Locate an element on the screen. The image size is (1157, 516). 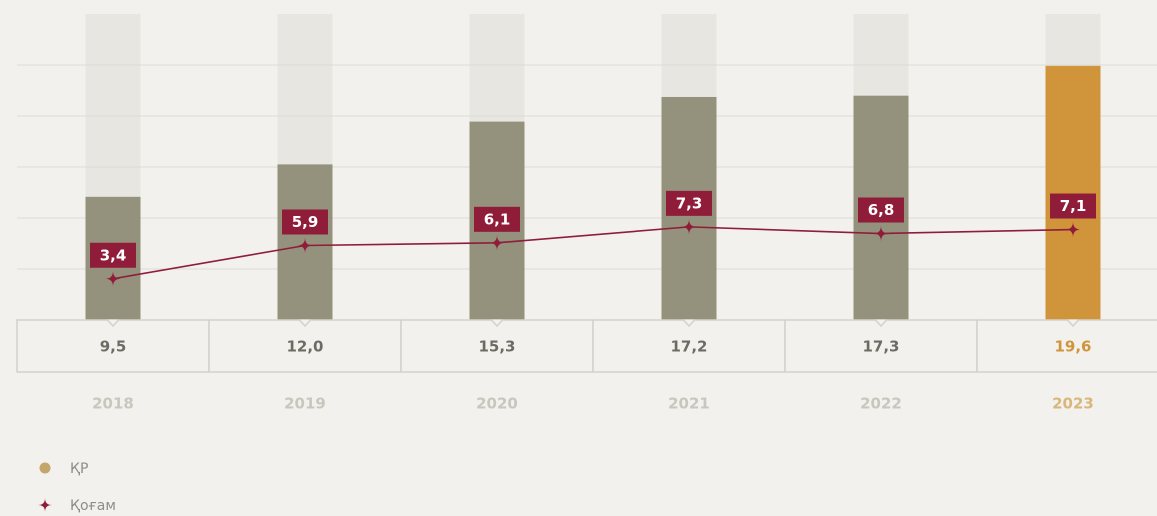
bar-value-label: 15,3 is located at coordinates (496, 347).